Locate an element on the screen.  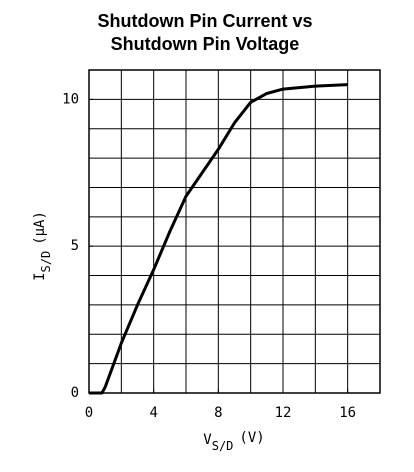
x-label-main: V is located at coordinates (207, 440).